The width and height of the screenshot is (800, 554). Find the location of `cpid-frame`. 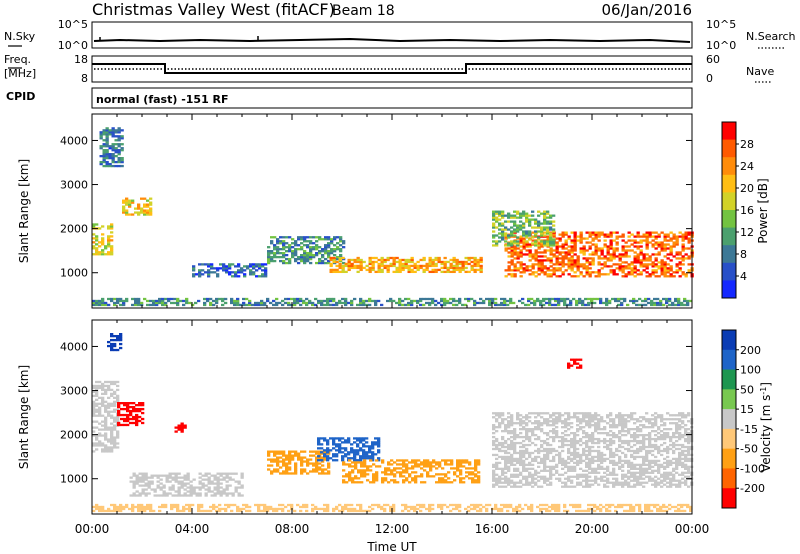

cpid-frame is located at coordinates (392, 98).